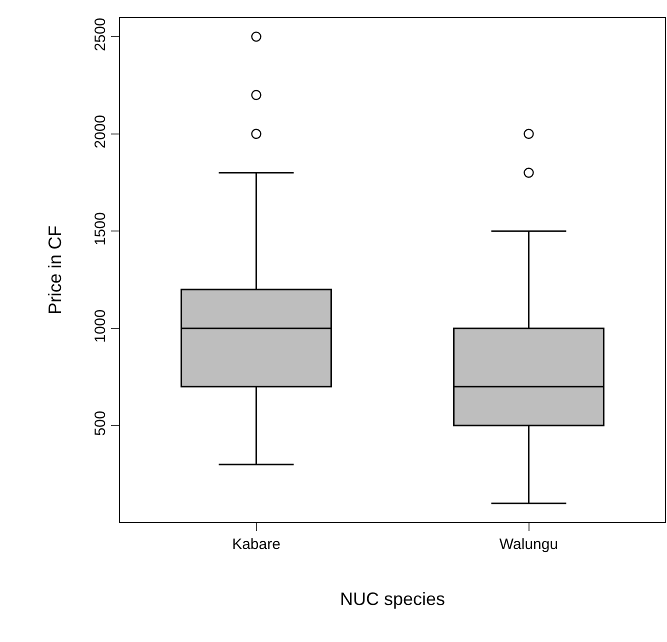  I want to click on y-tick-label: 1500, so click(100, 229).